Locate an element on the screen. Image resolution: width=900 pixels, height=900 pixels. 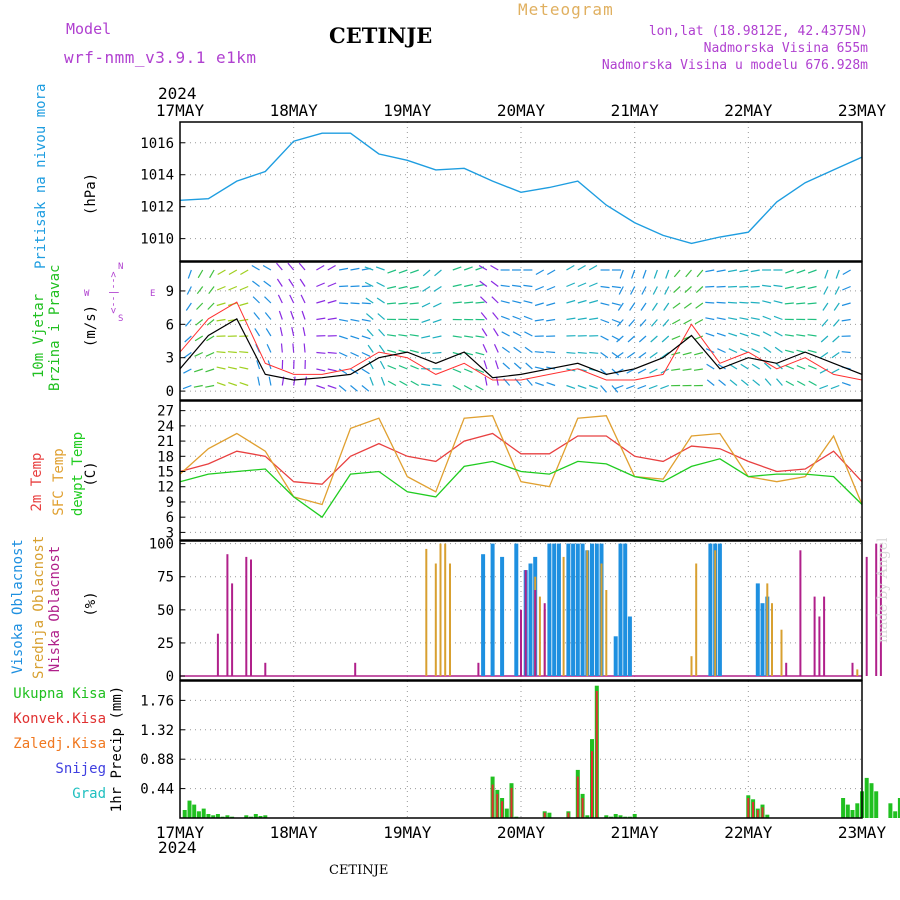
wind-gust-line is located at coordinates (521, 341).